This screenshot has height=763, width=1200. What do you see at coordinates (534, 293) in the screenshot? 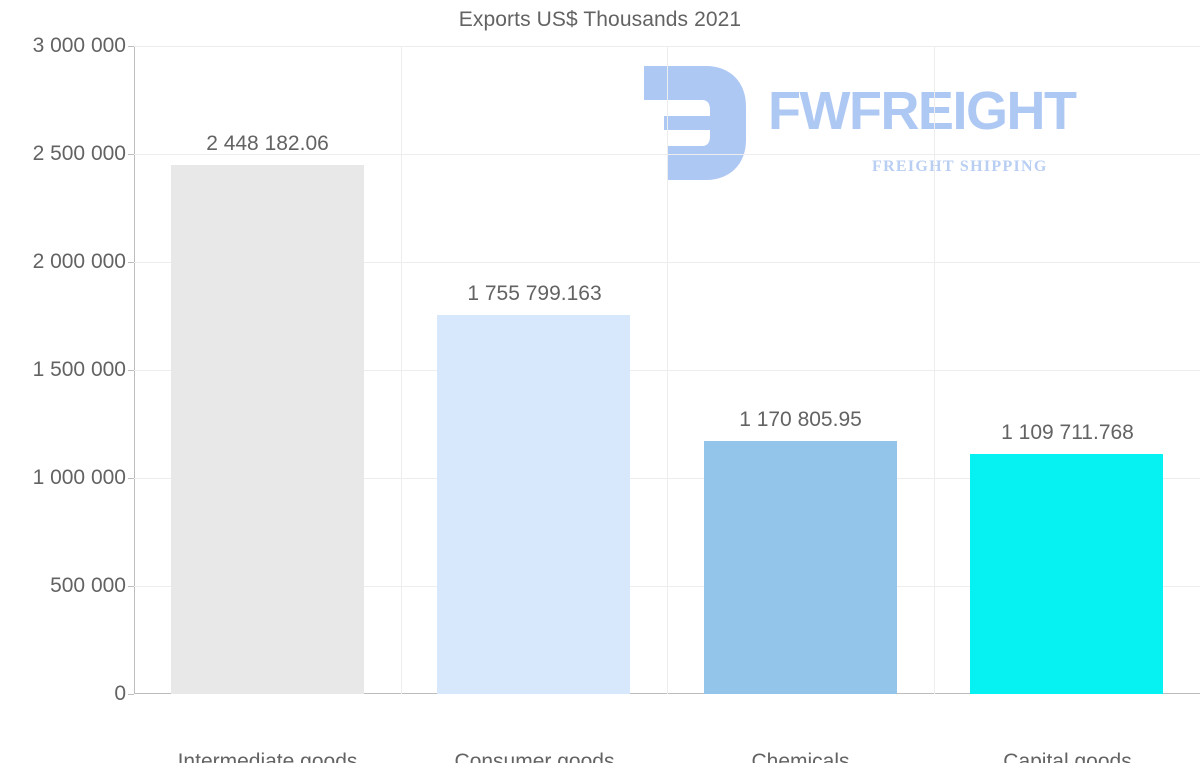
I see `bar-value-label: 1 755 799.163` at bounding box center [534, 293].